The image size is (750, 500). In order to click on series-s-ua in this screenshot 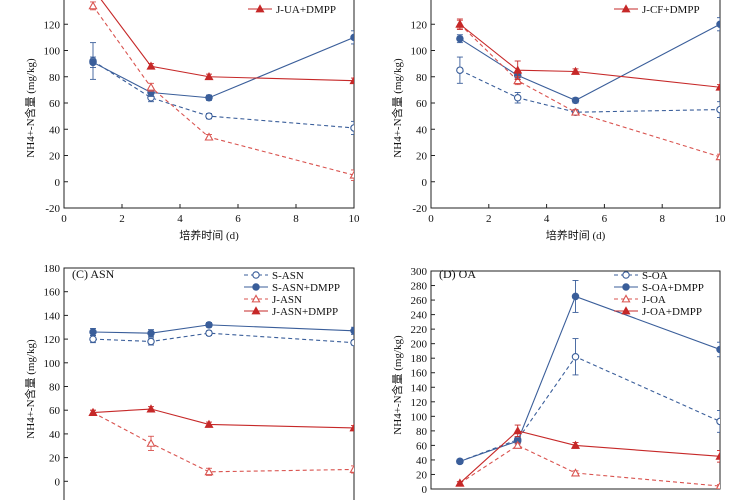, I will do `click(221, 88)`.